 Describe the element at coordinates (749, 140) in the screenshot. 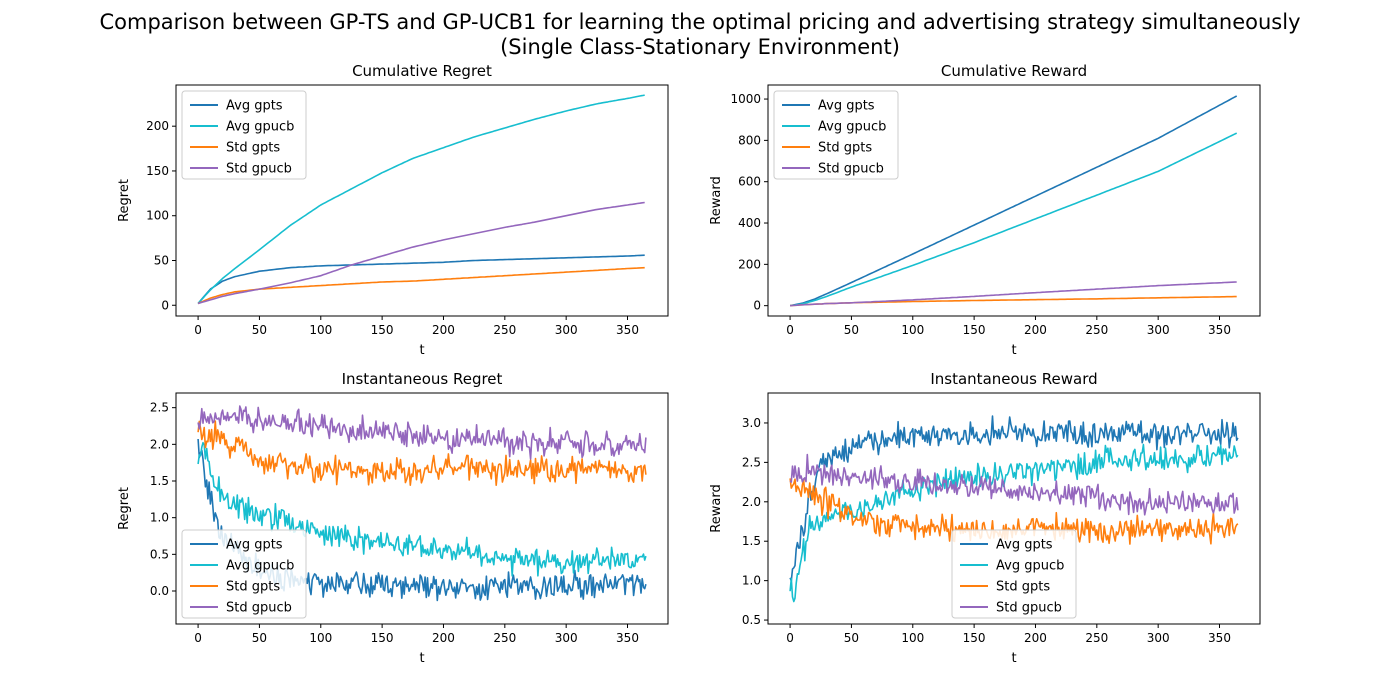

I see `y-tick-label: 800` at that location.